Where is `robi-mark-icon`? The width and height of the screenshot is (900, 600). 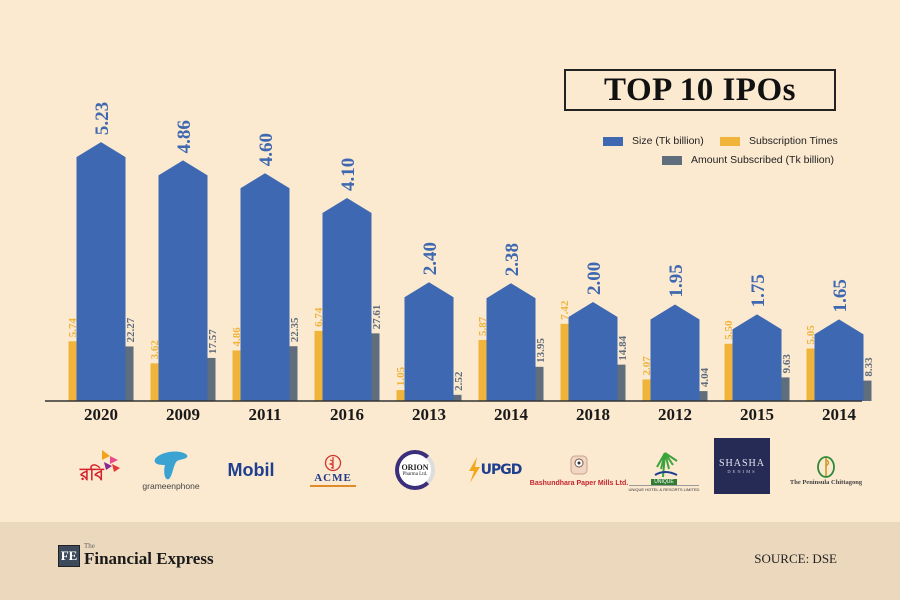 robi-mark-icon is located at coordinates (111, 461).